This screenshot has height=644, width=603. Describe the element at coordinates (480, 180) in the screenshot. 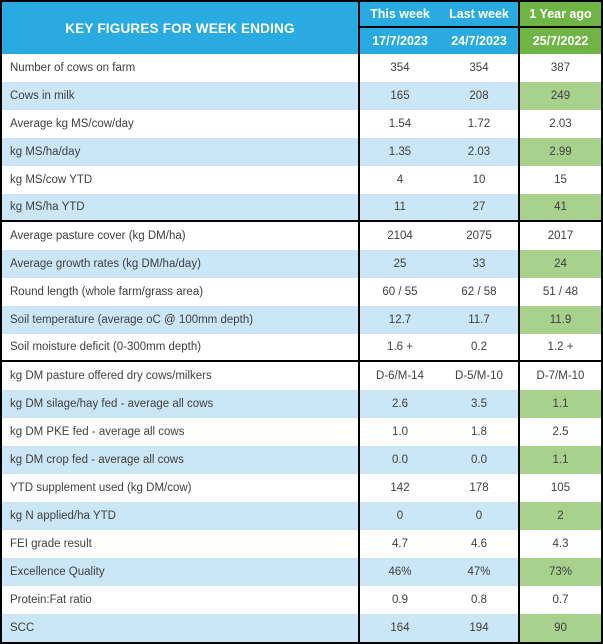

I see `cell-last-week: 10` at that location.